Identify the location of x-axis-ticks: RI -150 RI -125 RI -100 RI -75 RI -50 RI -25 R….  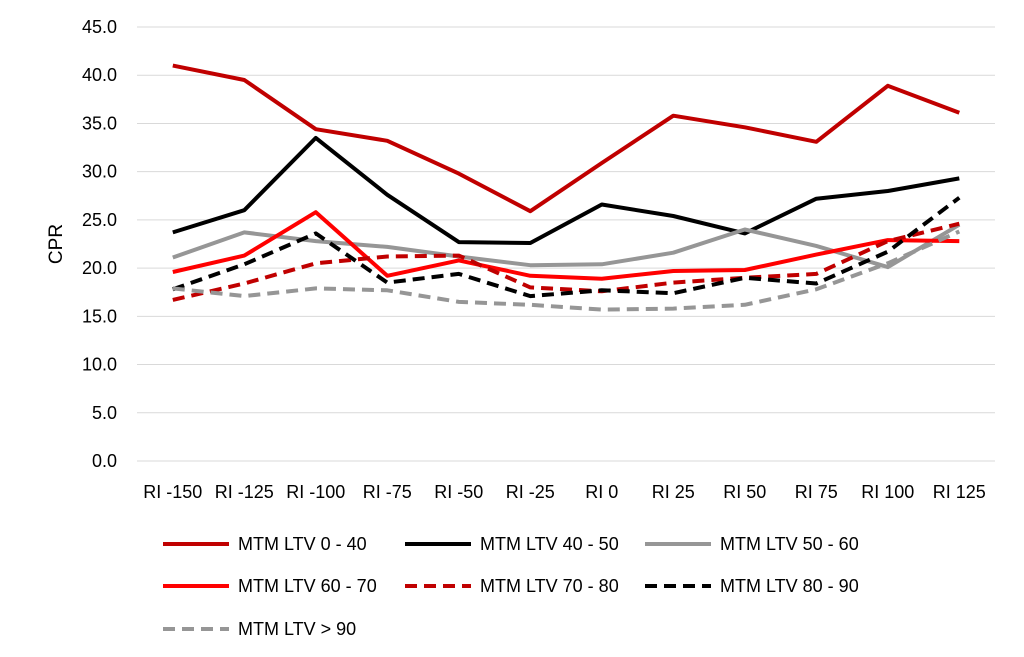
(564, 492).